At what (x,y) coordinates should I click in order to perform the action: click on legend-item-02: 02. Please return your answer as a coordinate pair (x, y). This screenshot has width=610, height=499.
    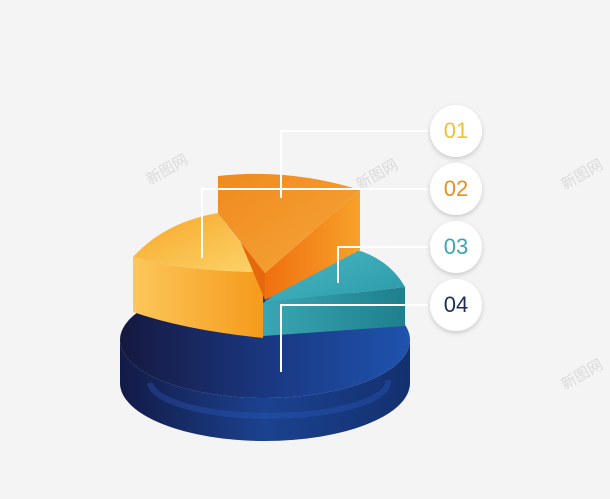
    Looking at the image, I should click on (456, 189).